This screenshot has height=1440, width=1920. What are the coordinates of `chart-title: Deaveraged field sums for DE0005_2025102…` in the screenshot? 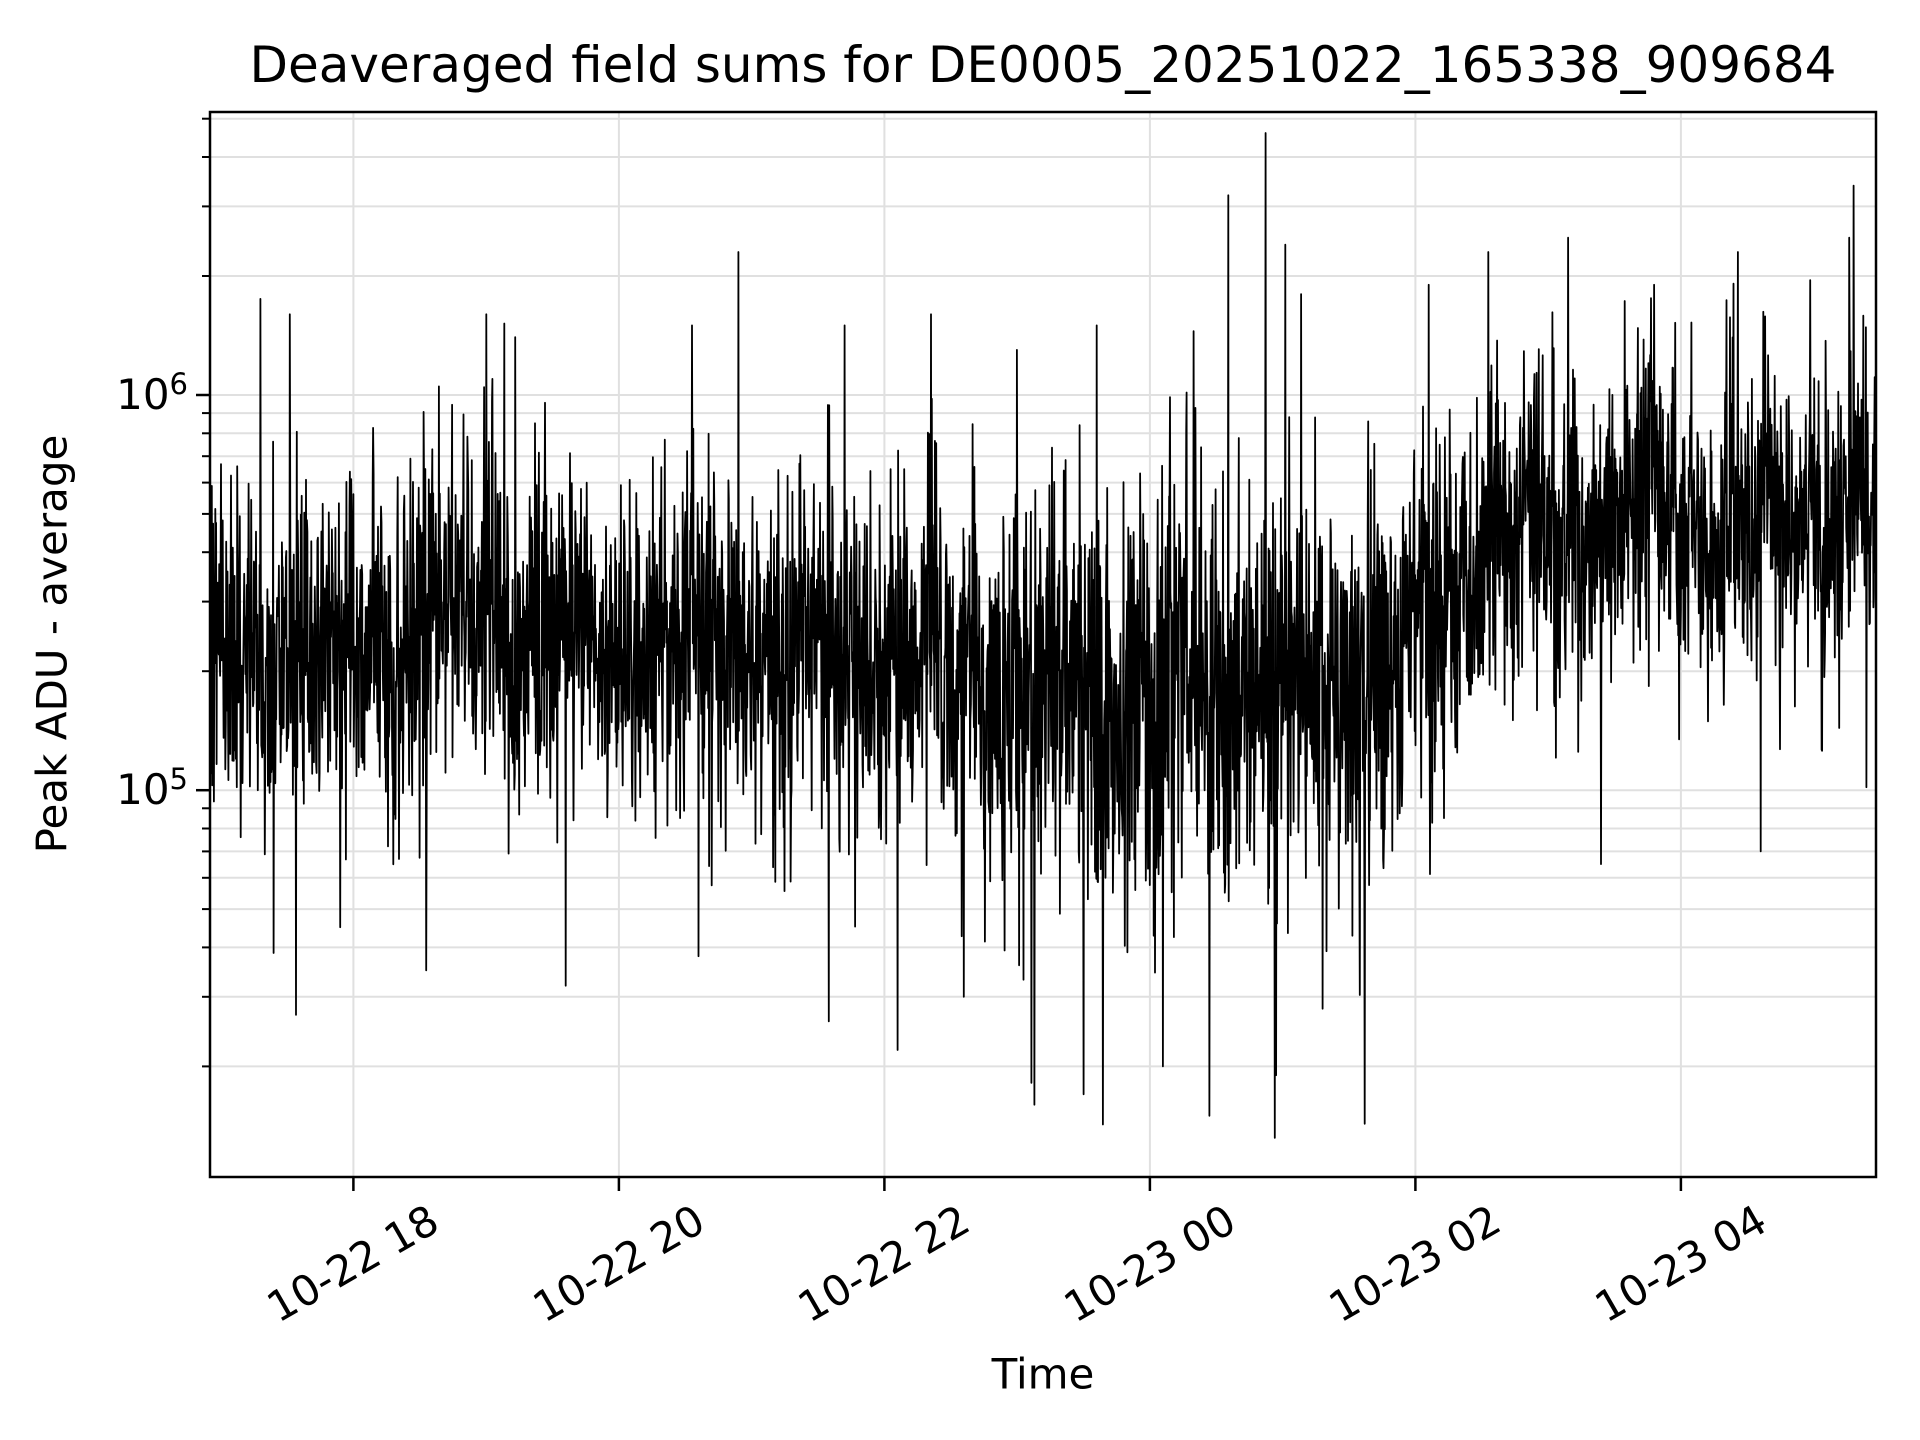 It's located at (1043, 65).